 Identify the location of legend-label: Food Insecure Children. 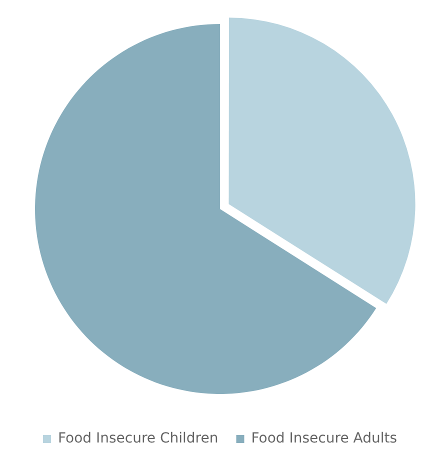
(138, 438).